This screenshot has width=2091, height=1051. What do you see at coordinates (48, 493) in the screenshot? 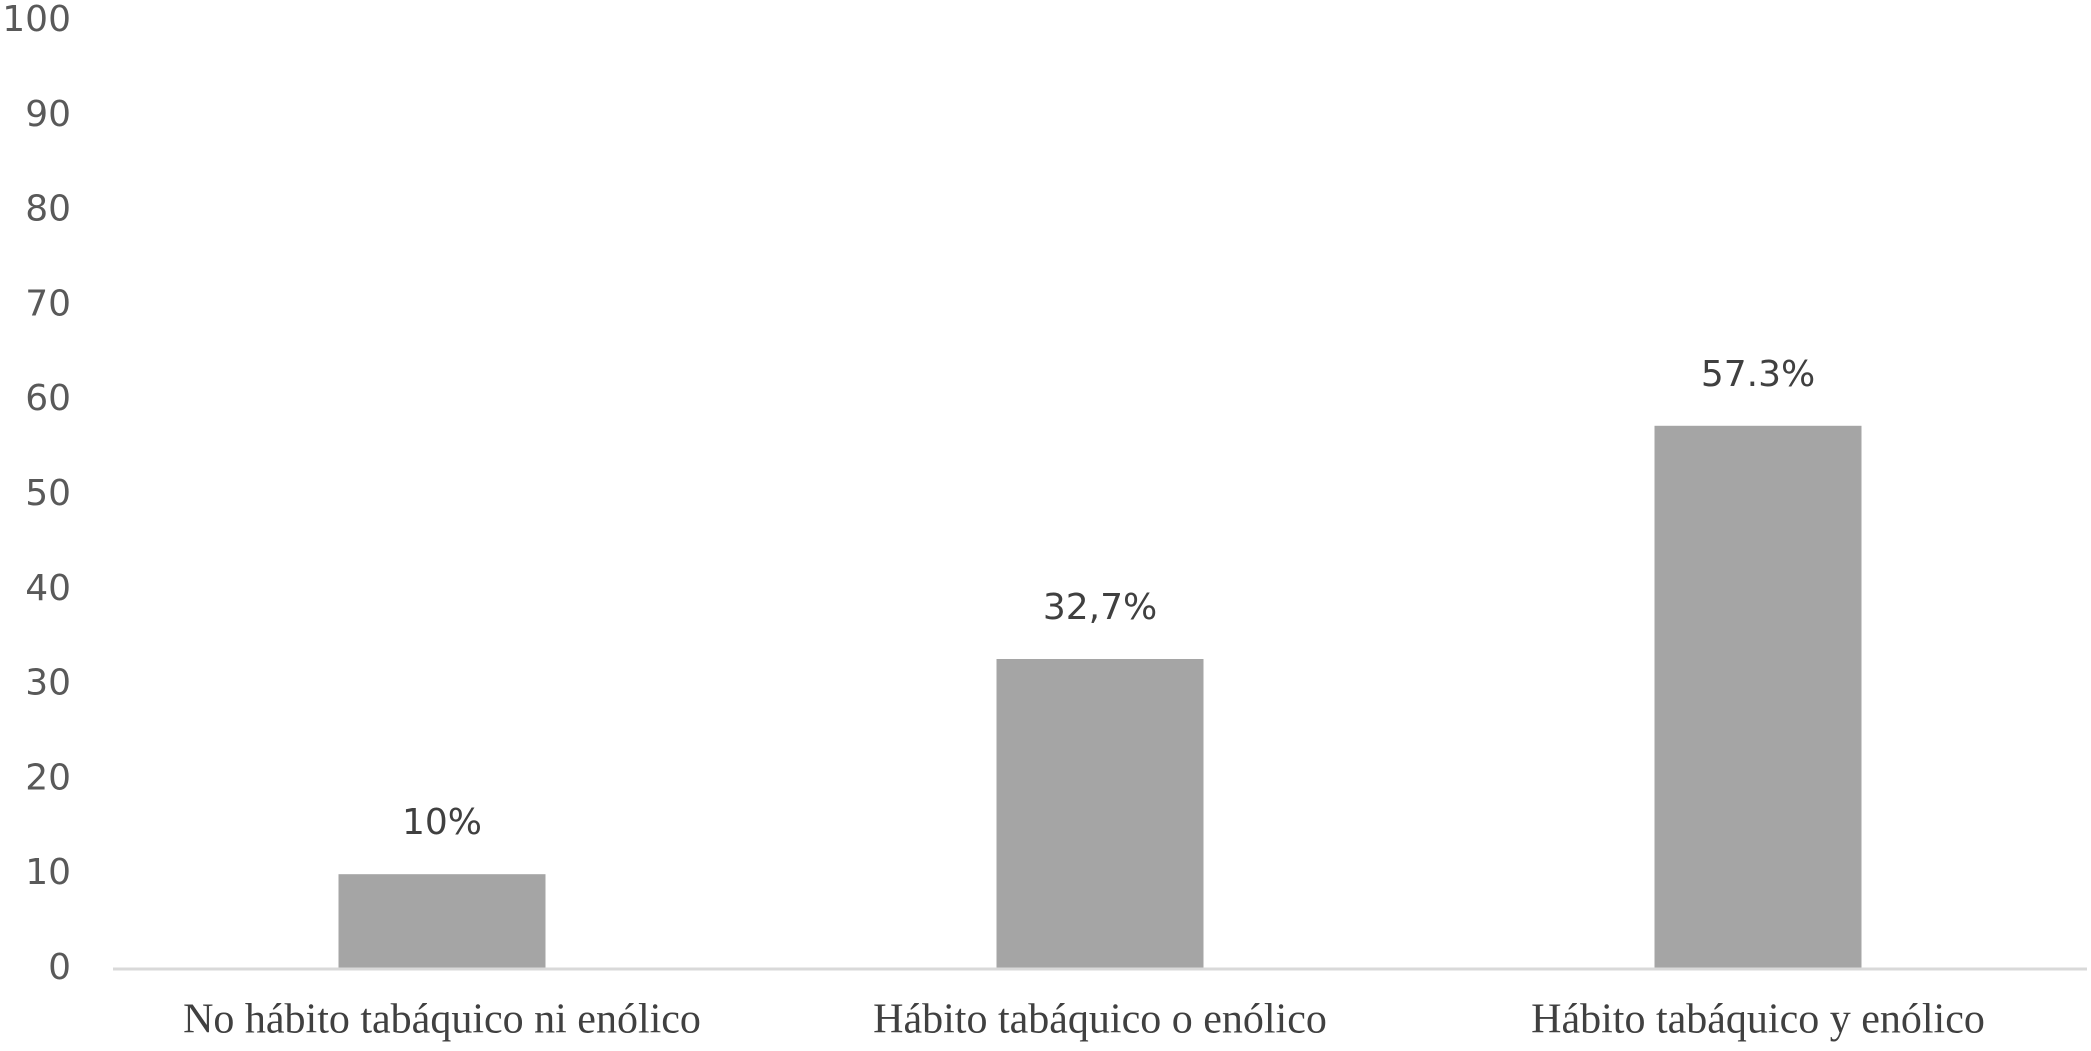
I see `y-tick-label: 50` at bounding box center [48, 493].